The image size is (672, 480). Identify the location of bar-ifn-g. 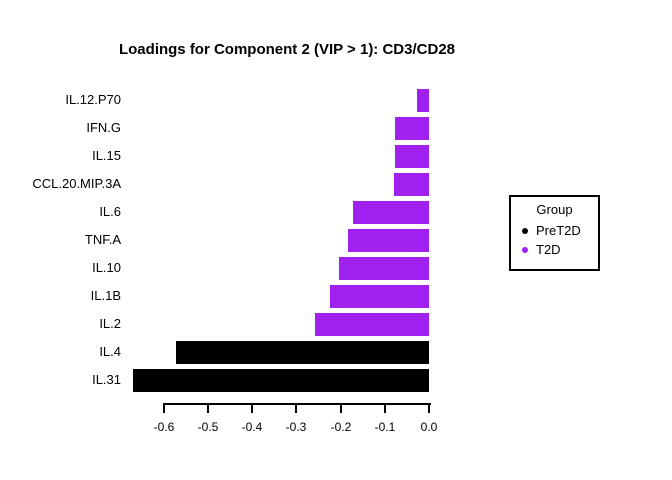
(412, 128).